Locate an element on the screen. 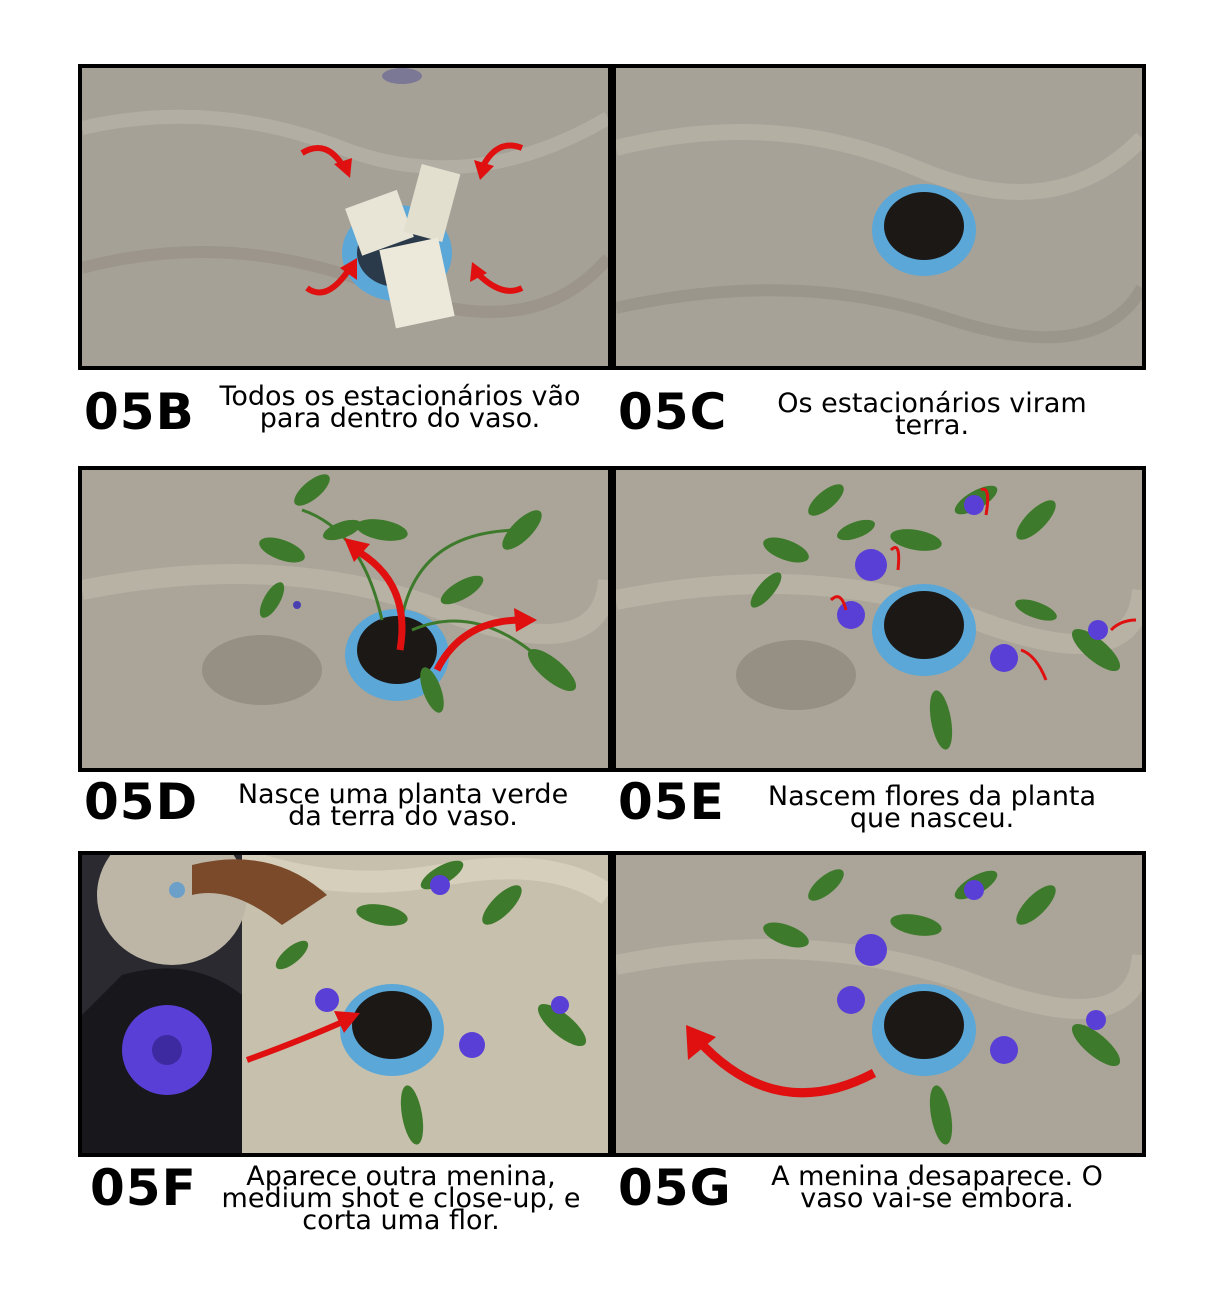  caption-line: medium shot e close-up, e is located at coordinates (401, 1198).